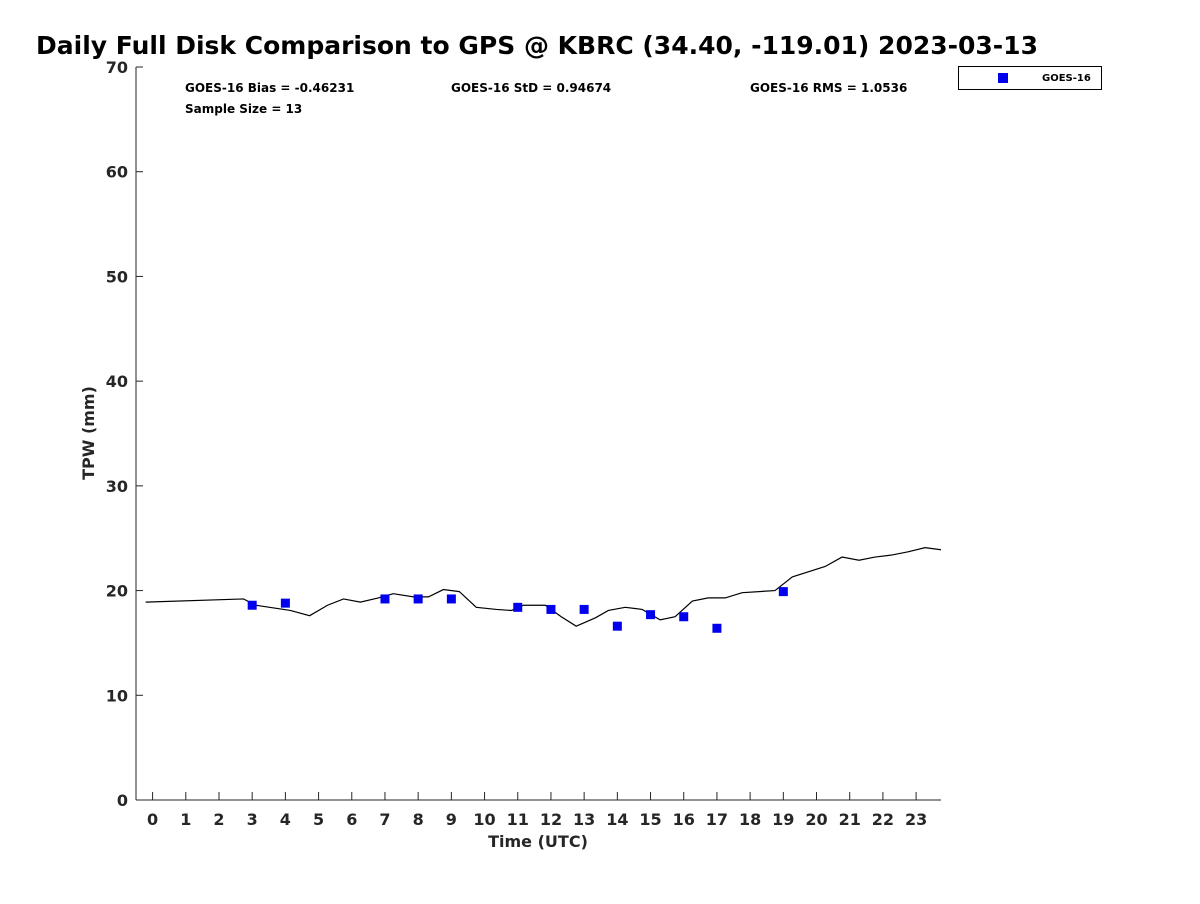 The width and height of the screenshot is (1200, 904). I want to click on x-tick-label: 21, so click(850, 819).